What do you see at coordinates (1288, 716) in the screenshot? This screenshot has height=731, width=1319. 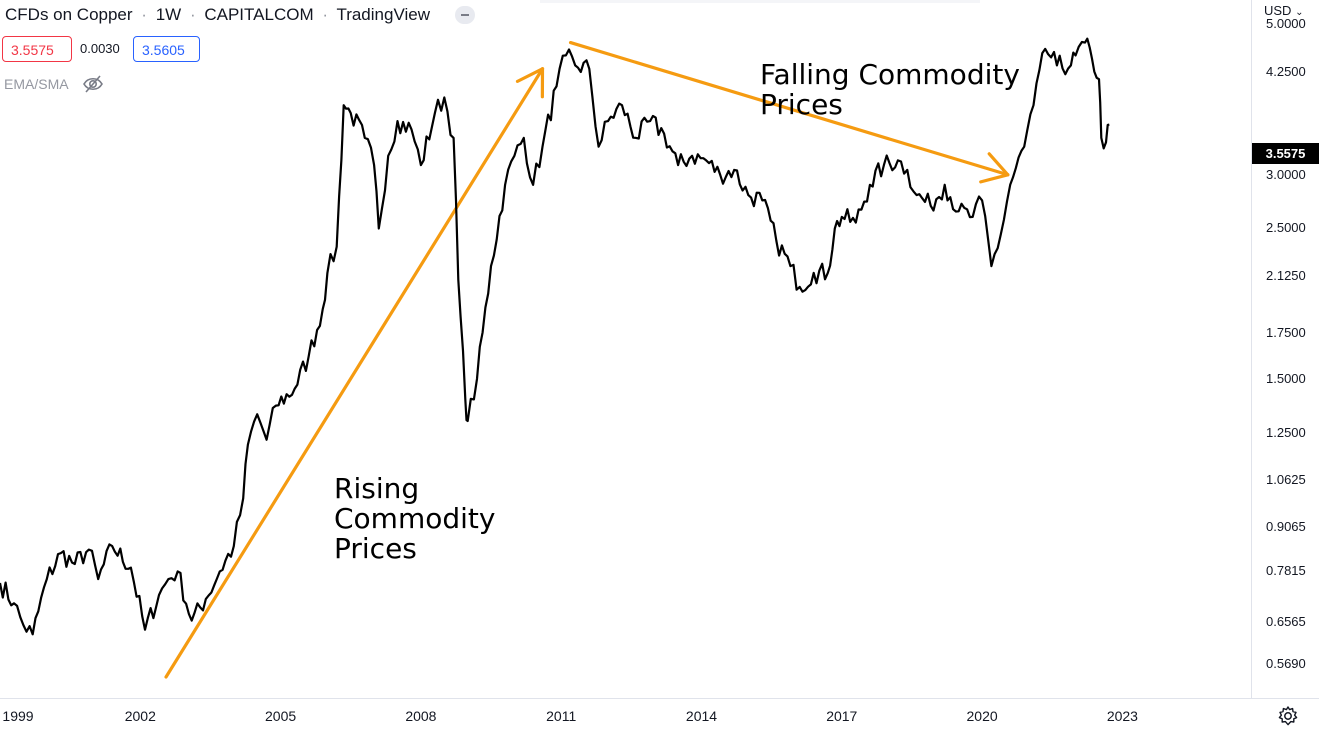 I see `gear-icon` at bounding box center [1288, 716].